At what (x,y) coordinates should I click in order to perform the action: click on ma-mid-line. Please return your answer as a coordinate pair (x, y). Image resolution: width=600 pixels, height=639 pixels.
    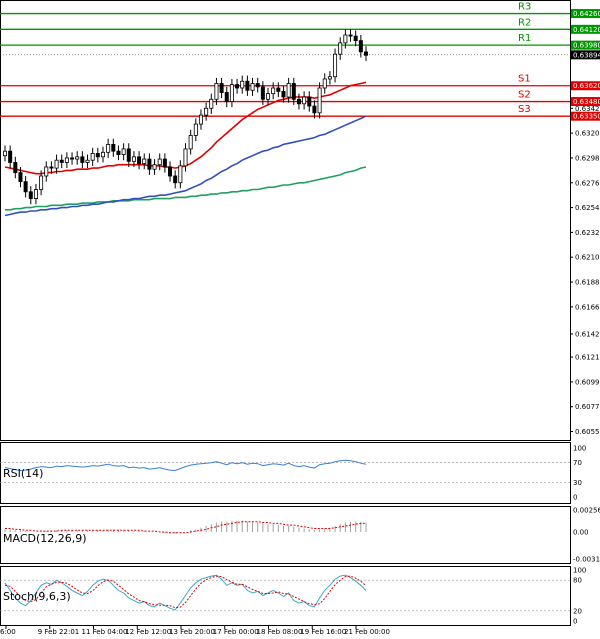
    Looking at the image, I should click on (185, 166).